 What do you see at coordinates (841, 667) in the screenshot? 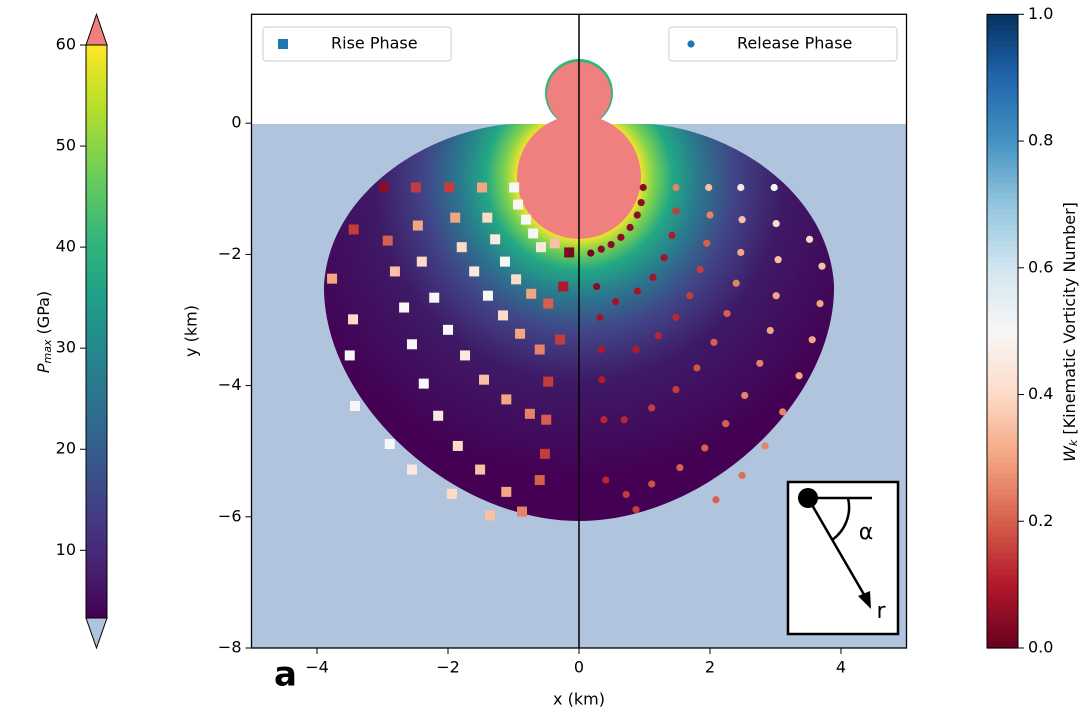
I see `x-tick-label: 4` at bounding box center [841, 667].